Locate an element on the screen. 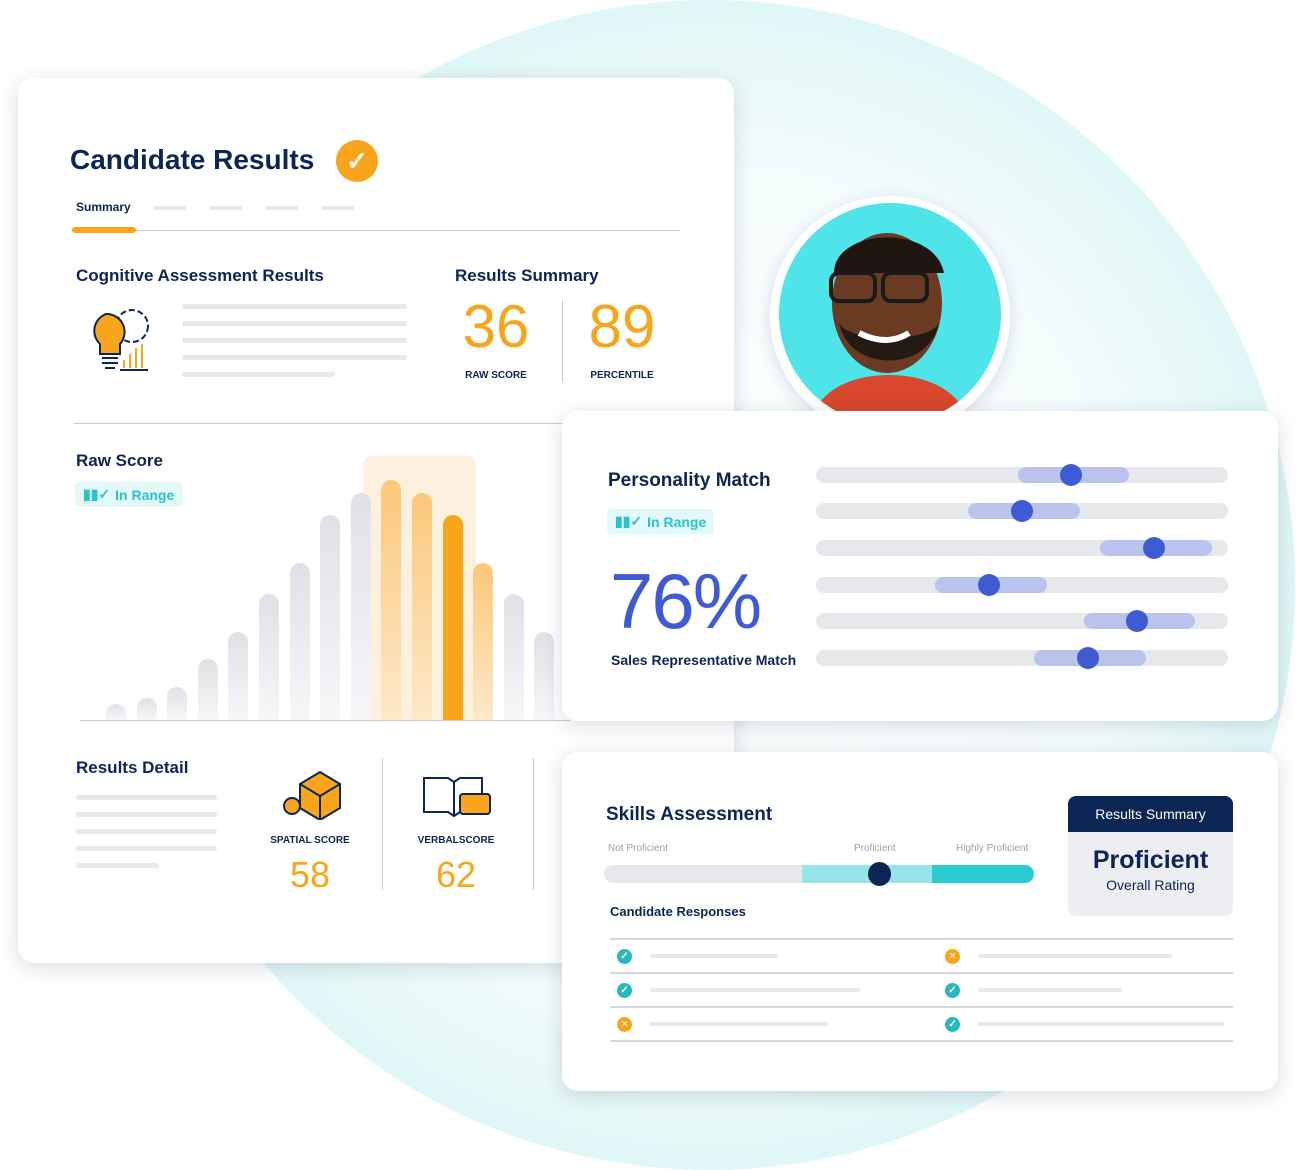  scale-label-proficient: Proficient is located at coordinates (875, 848).